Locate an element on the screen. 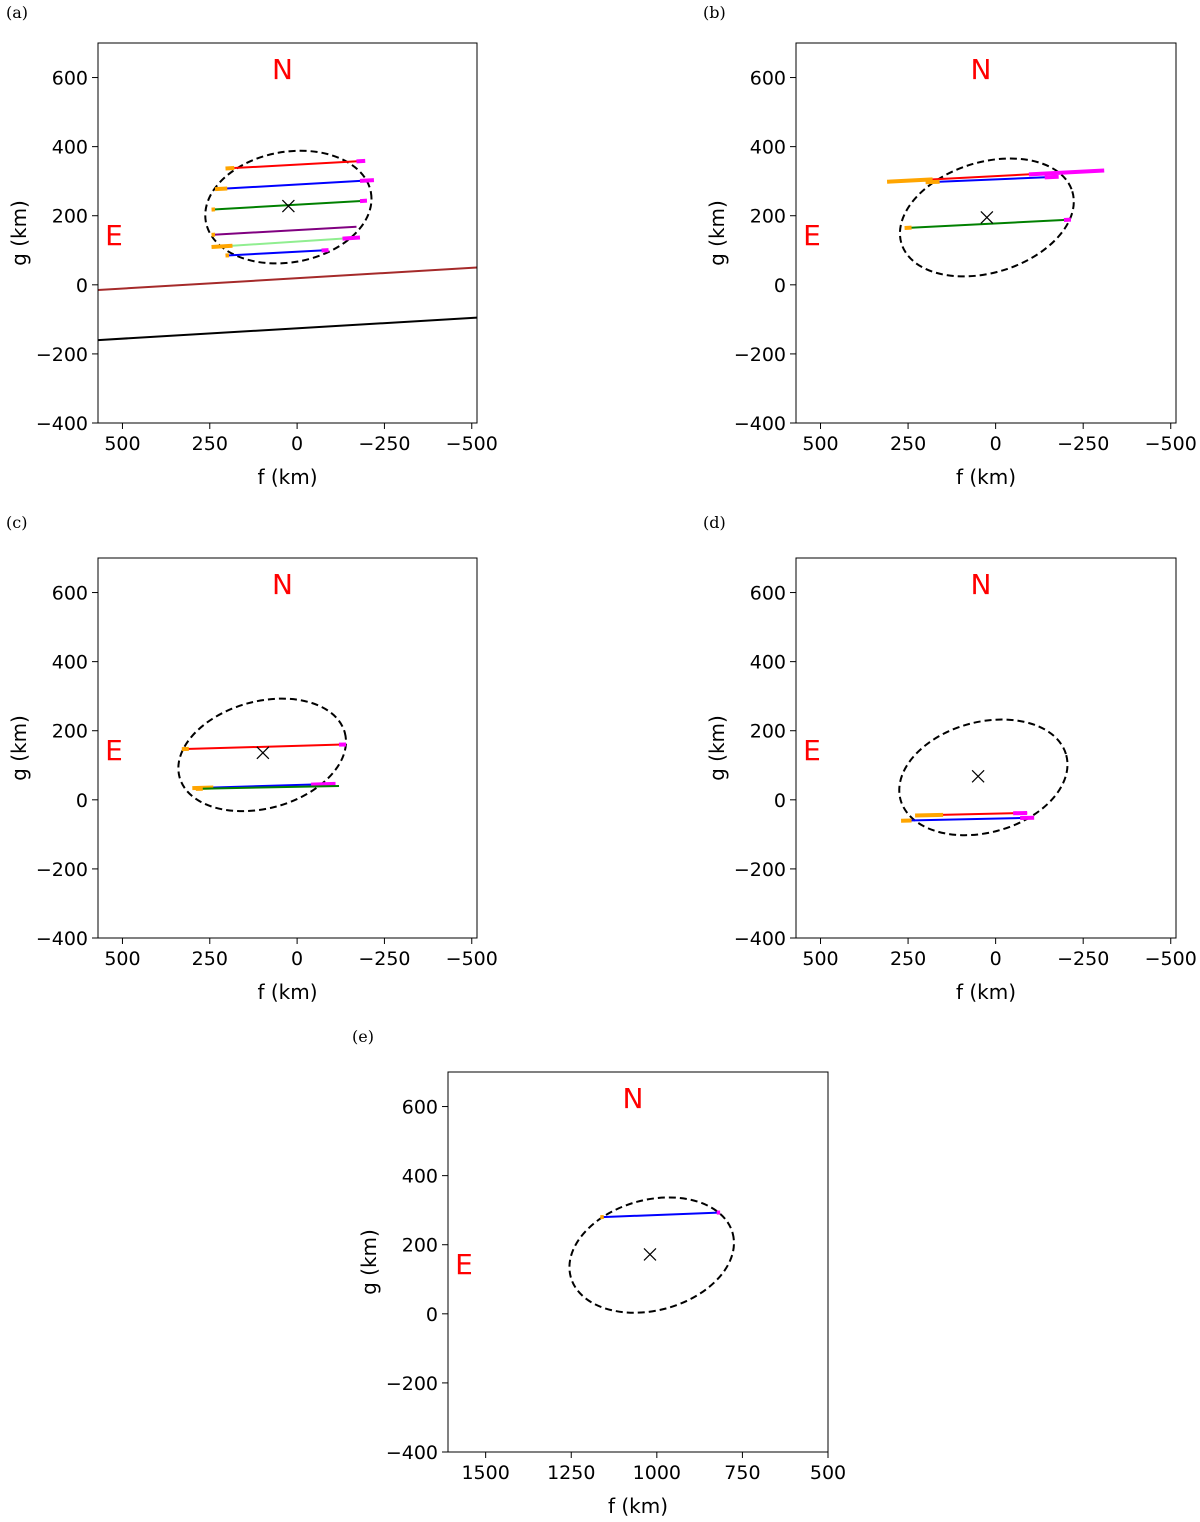 This screenshot has height=1522, width=1200. panel-label: (d) is located at coordinates (714, 522).